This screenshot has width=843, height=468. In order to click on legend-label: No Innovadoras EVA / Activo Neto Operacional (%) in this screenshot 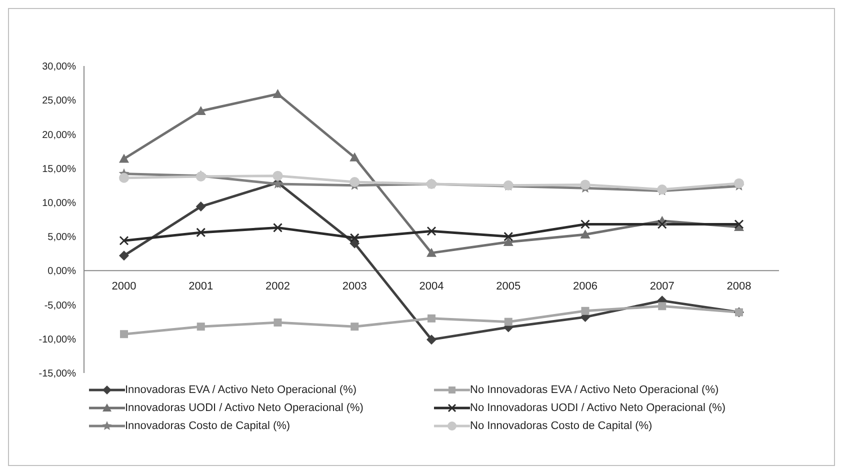, I will do `click(594, 390)`.